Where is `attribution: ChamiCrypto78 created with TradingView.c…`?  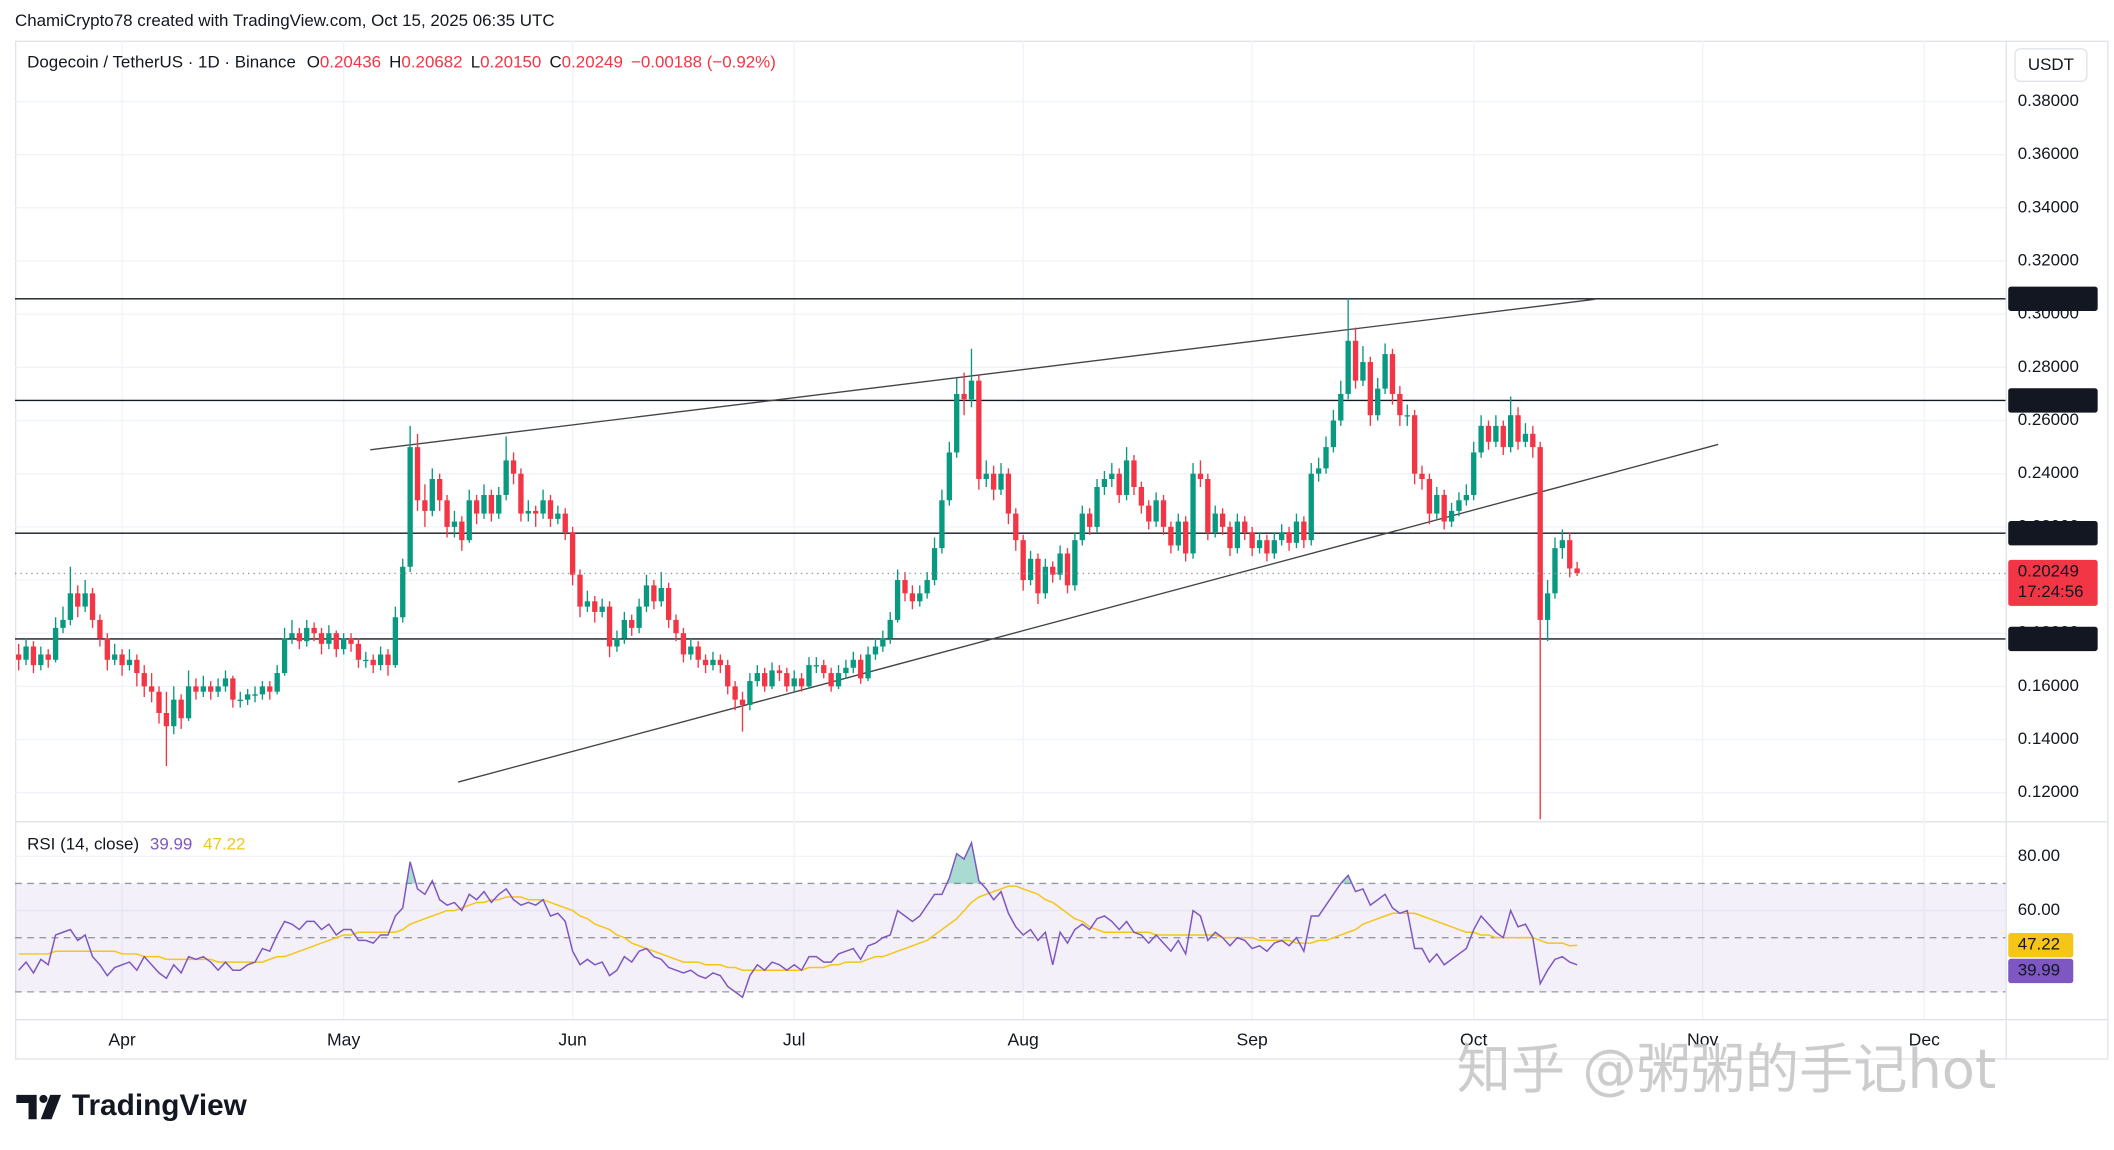
attribution: ChamiCrypto78 created with TradingView.c… is located at coordinates (285, 20).